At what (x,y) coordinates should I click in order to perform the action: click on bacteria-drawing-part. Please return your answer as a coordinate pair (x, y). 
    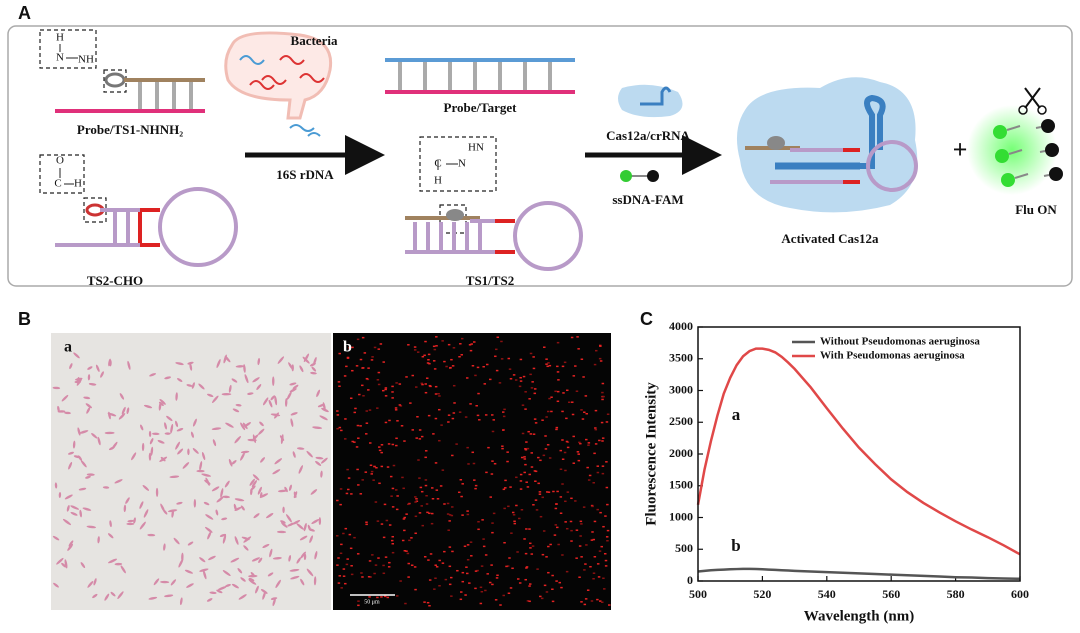
    Looking at the image, I should click on (312, 78).